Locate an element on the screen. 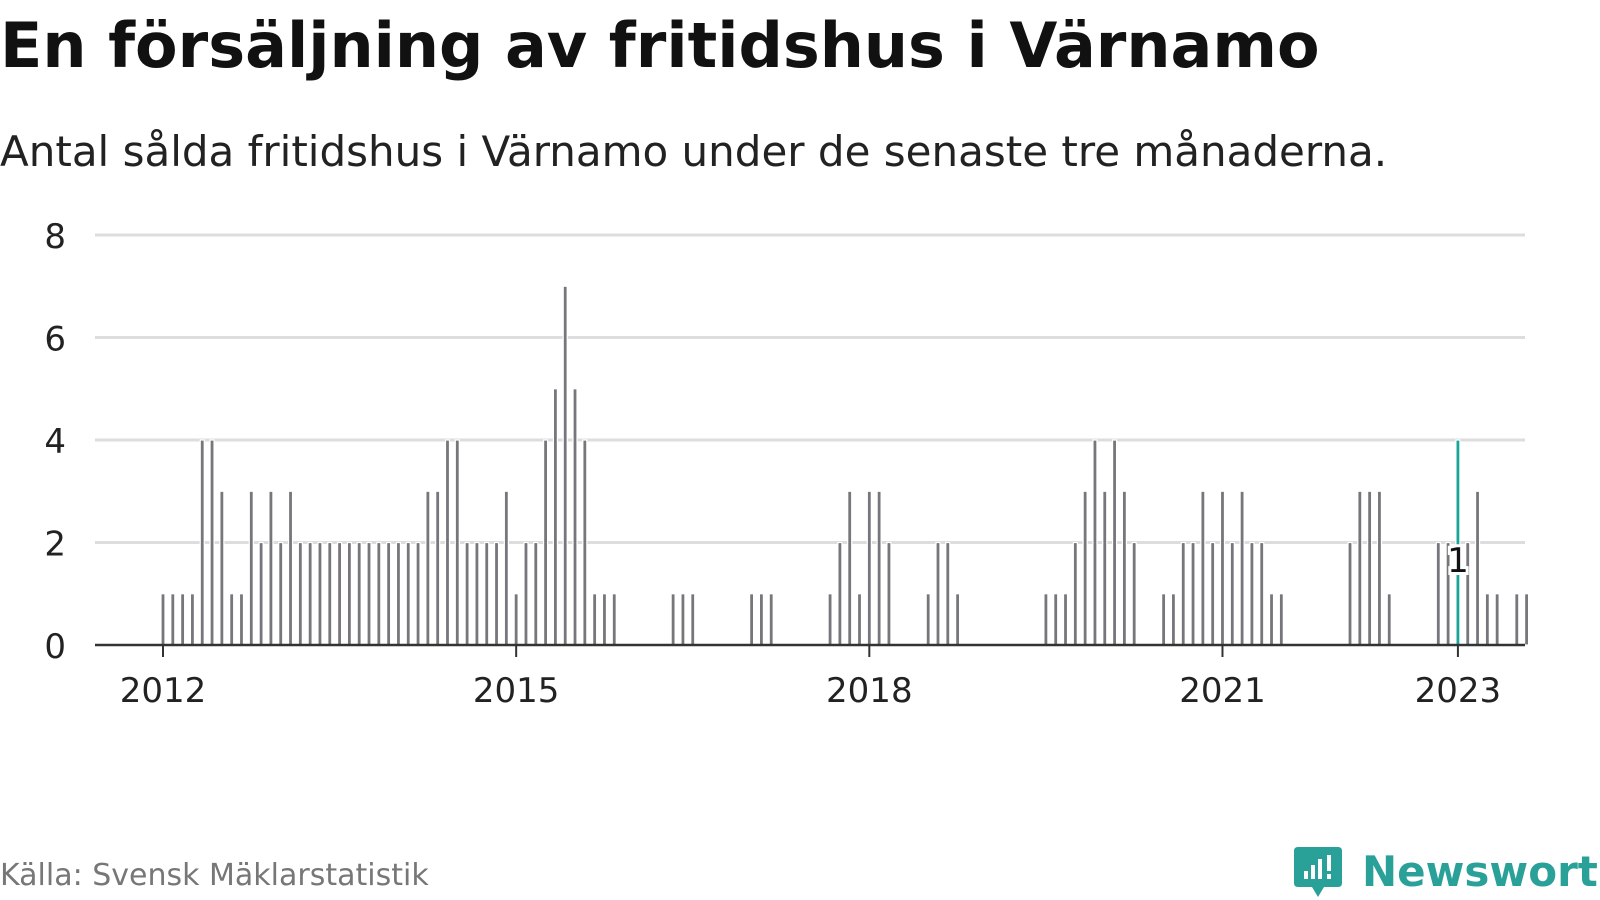 This screenshot has width=1600, height=900. data-label: 1 is located at coordinates (1458, 561).